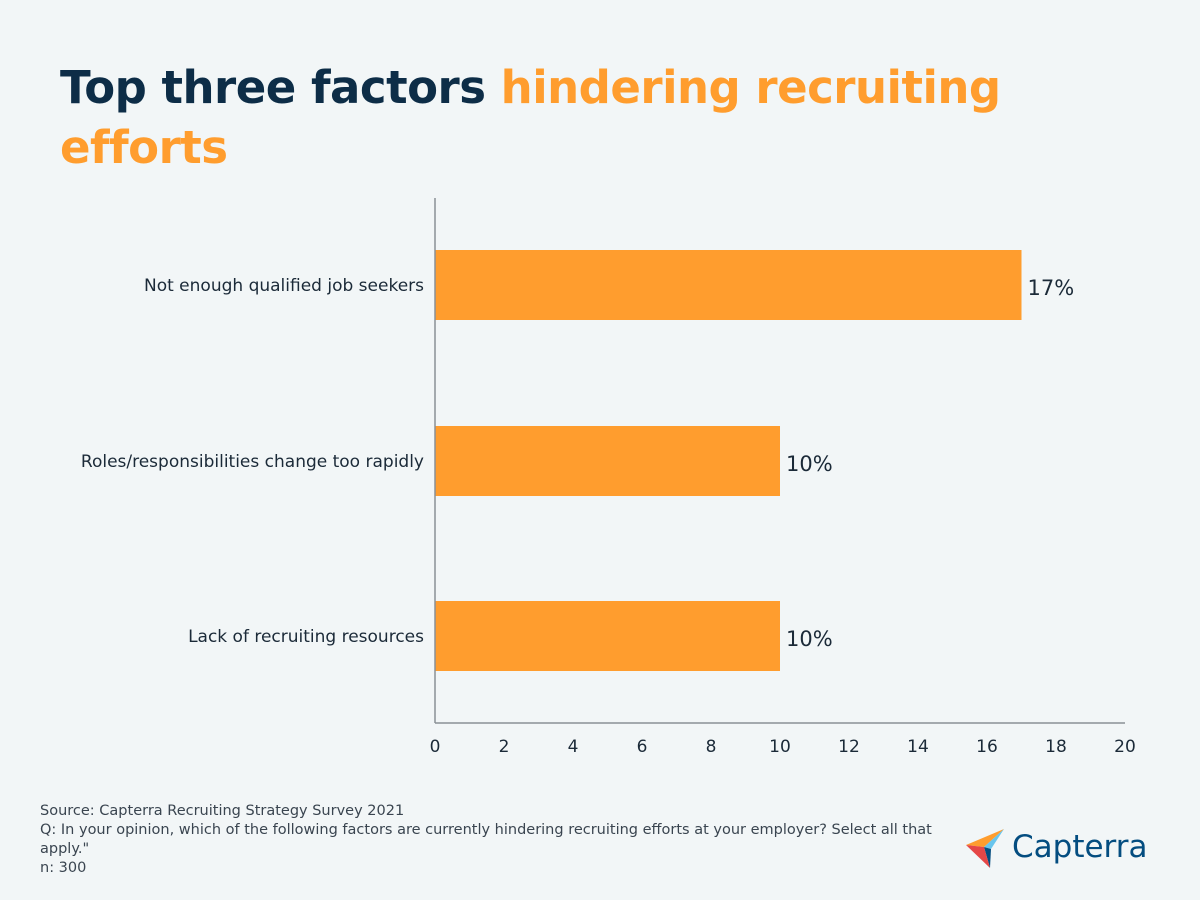 This screenshot has width=1200, height=900. What do you see at coordinates (780, 747) in the screenshot?
I see `x-tick-label: 10` at bounding box center [780, 747].